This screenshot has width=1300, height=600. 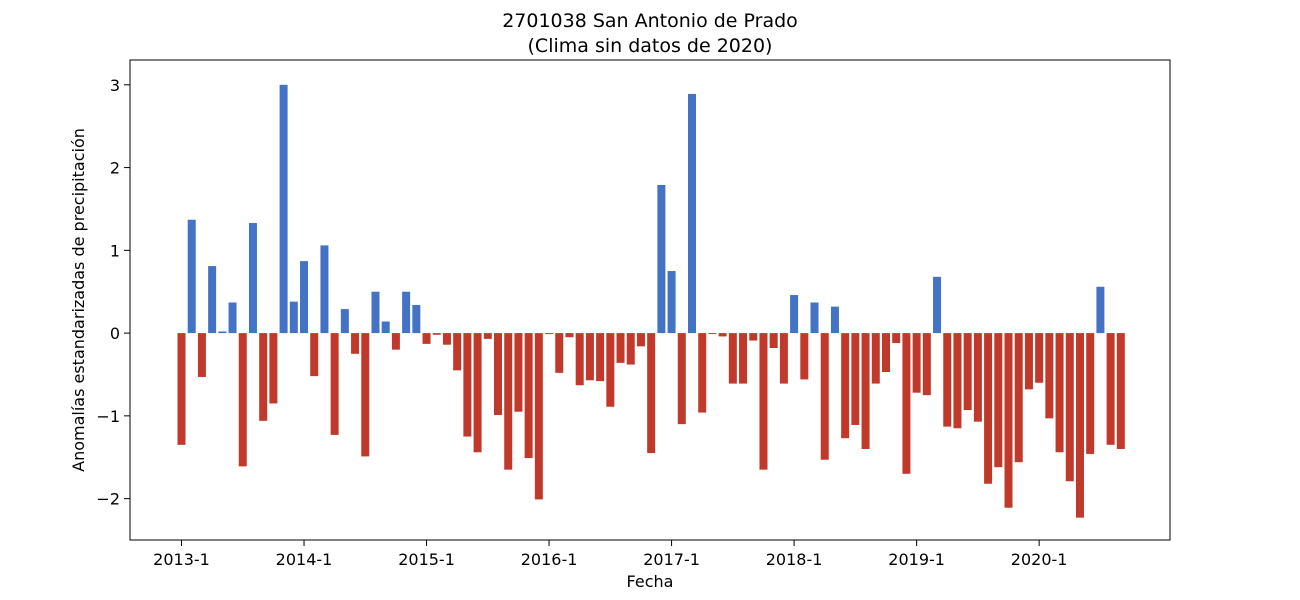 I want to click on x-tick-label: 2015-1, so click(x=426, y=559).